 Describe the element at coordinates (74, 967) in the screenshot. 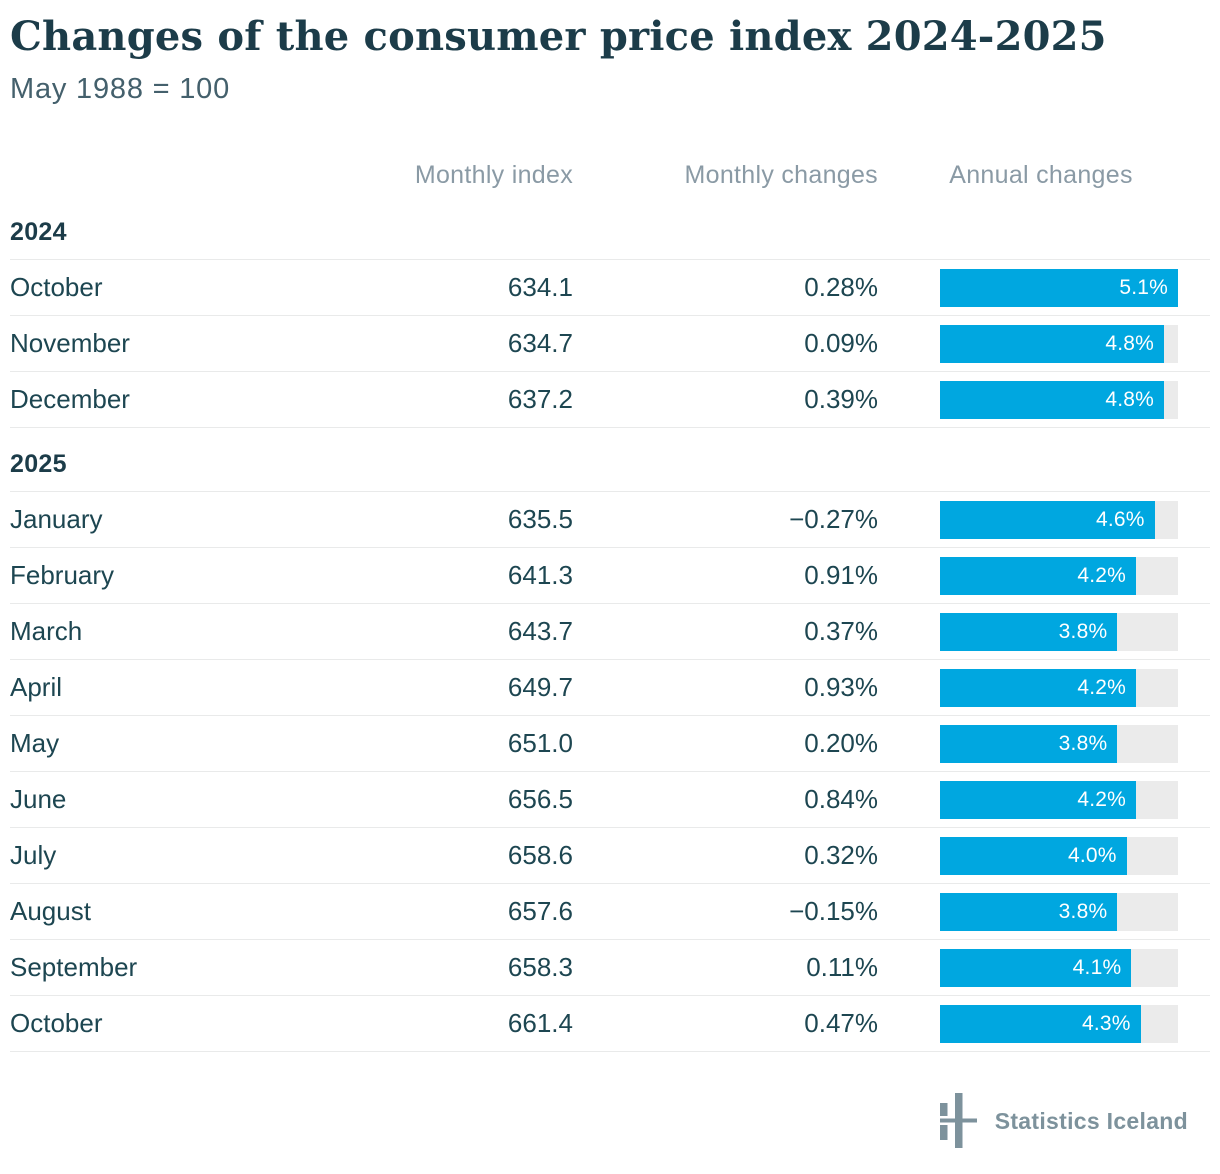

I see `month-cell: September` at that location.